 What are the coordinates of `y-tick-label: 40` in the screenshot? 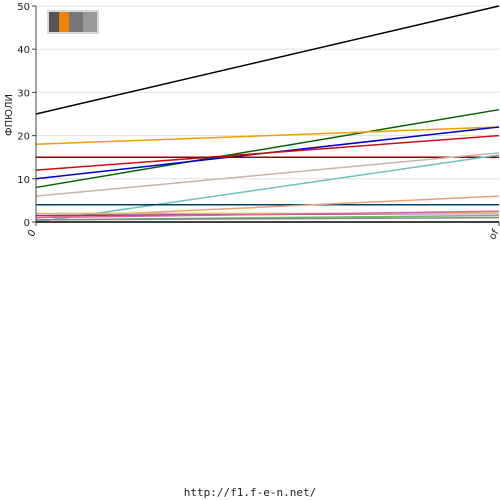 It's located at (23, 50).